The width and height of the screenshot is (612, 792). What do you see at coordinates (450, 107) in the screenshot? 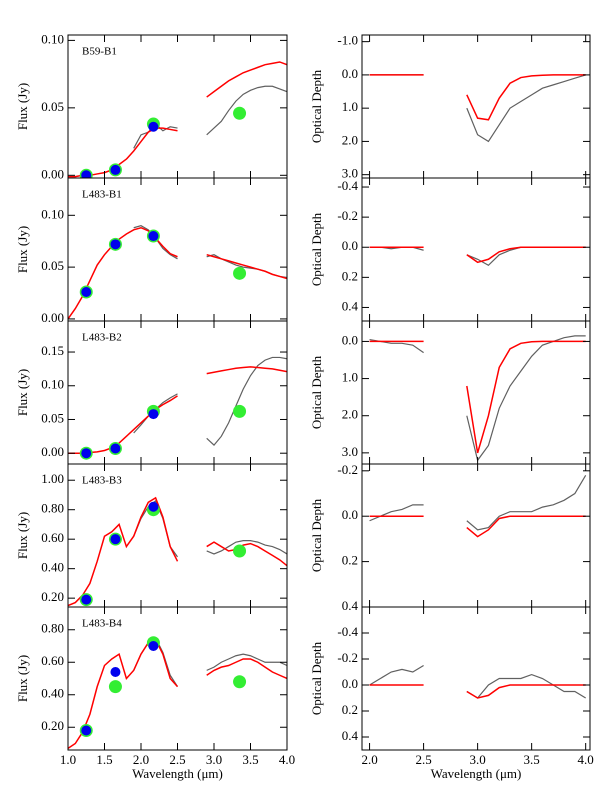
I see `panel: -1.0 0.0 1.0 2.0 3.0 Optical Depth` at bounding box center [450, 107].